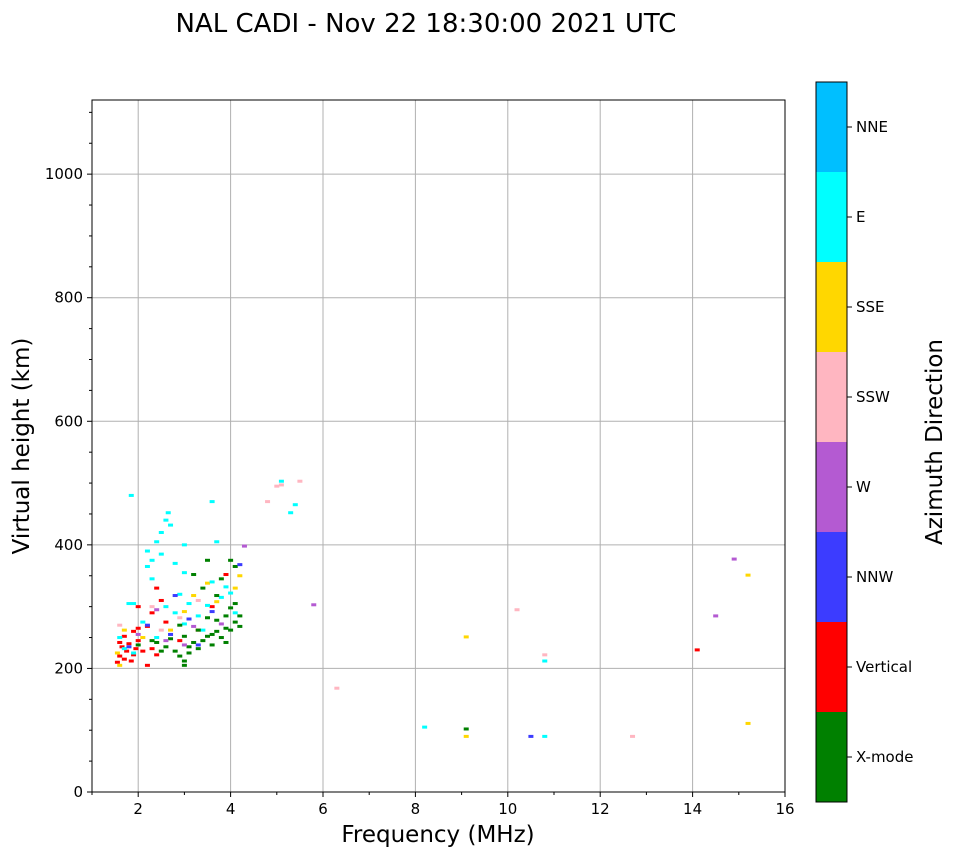  I want to click on colorbar-tick-label: NNE, so click(872, 127).